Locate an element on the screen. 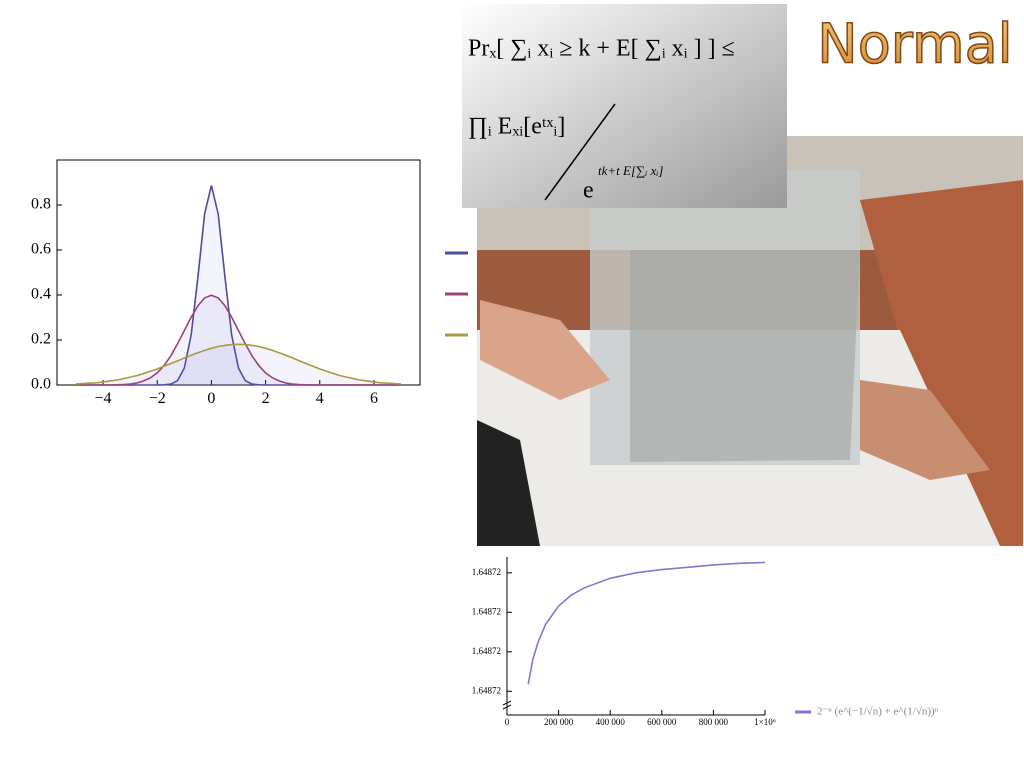  y-tick-label: 0.0 is located at coordinates (41, 384).